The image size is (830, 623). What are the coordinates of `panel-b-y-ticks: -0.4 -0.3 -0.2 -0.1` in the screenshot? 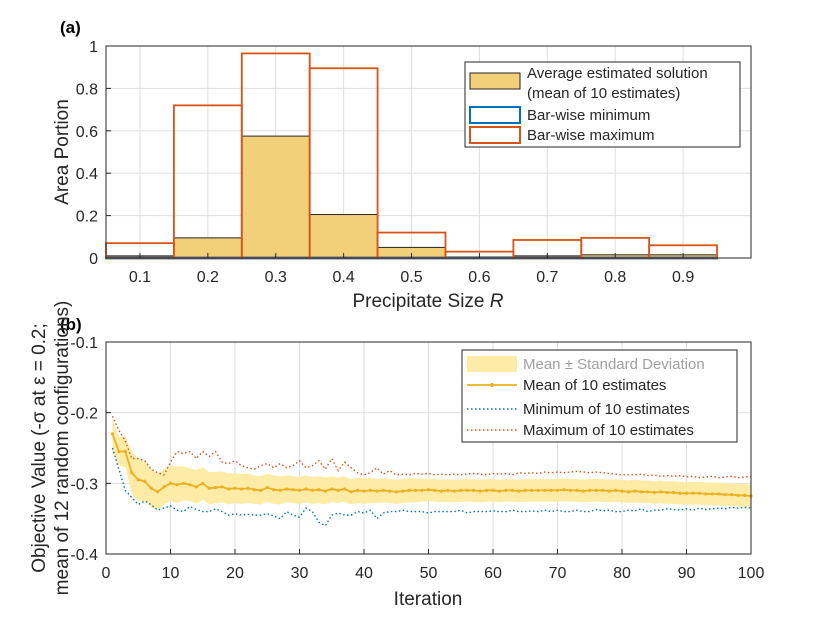 It's located at (90, 449).